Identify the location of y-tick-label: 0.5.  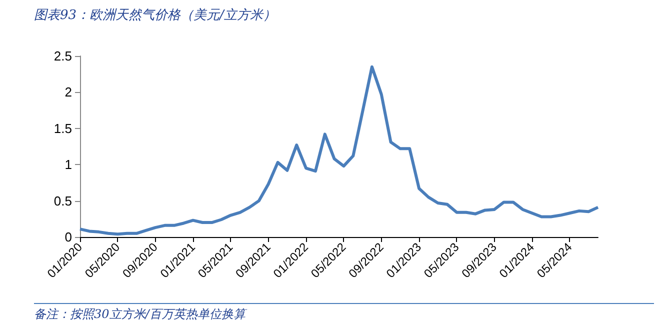
(63, 200).